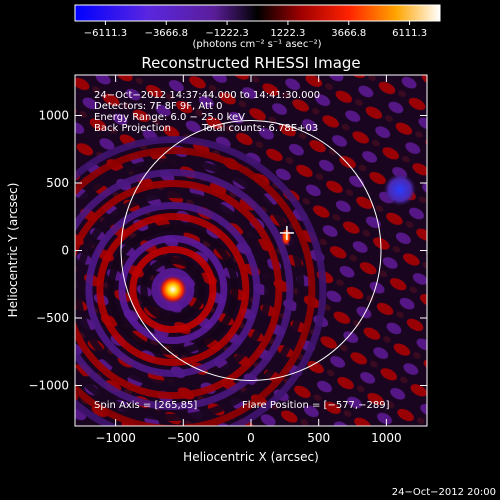  What do you see at coordinates (48, 386) in the screenshot?
I see `y-tick-label: −1000` at bounding box center [48, 386].